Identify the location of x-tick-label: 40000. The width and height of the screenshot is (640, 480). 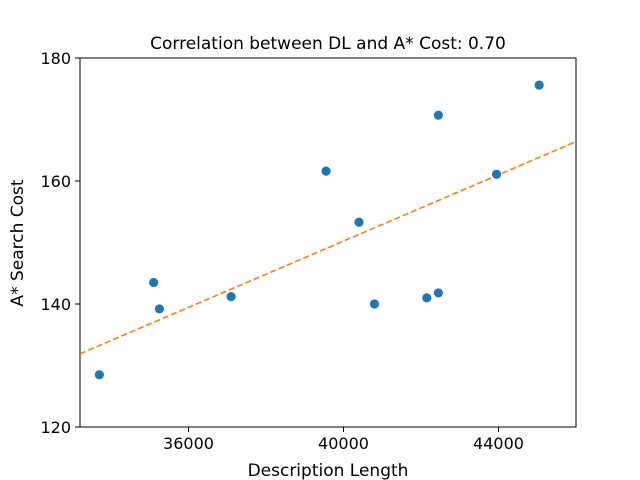
(343, 443).